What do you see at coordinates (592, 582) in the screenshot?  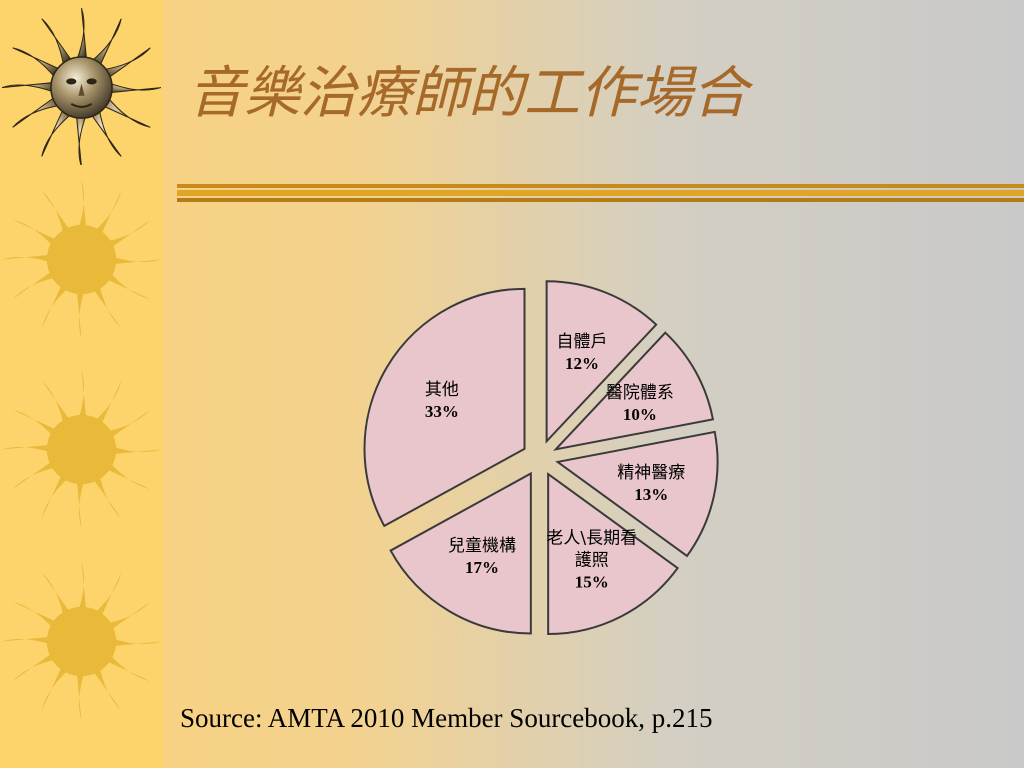 I see `slice-value-label: 15%` at bounding box center [592, 582].